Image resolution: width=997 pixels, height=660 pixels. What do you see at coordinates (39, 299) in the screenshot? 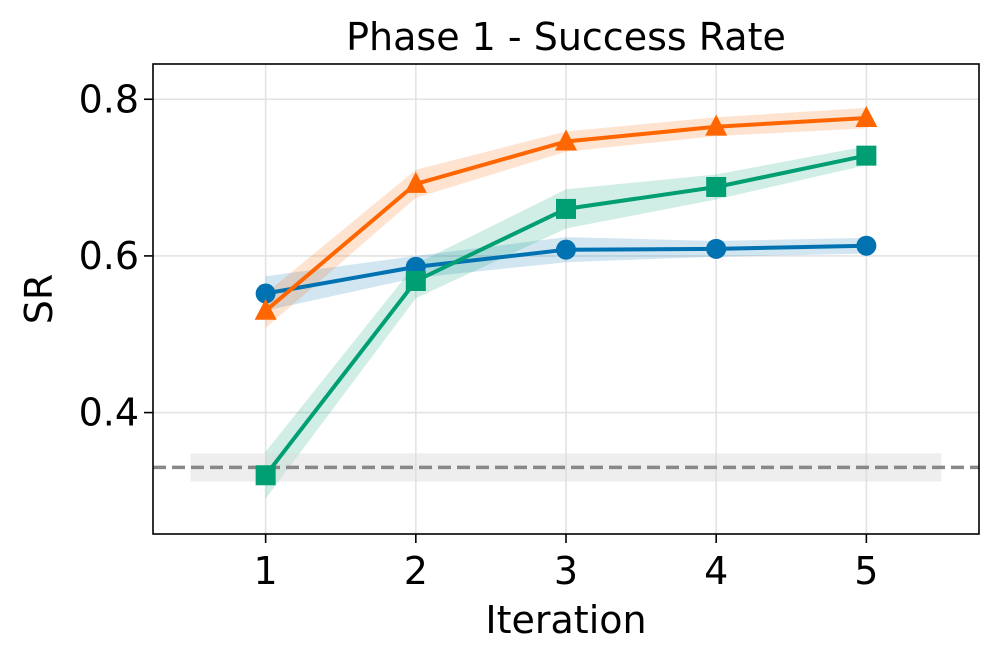
I see `y-axis-label: SR` at bounding box center [39, 299].